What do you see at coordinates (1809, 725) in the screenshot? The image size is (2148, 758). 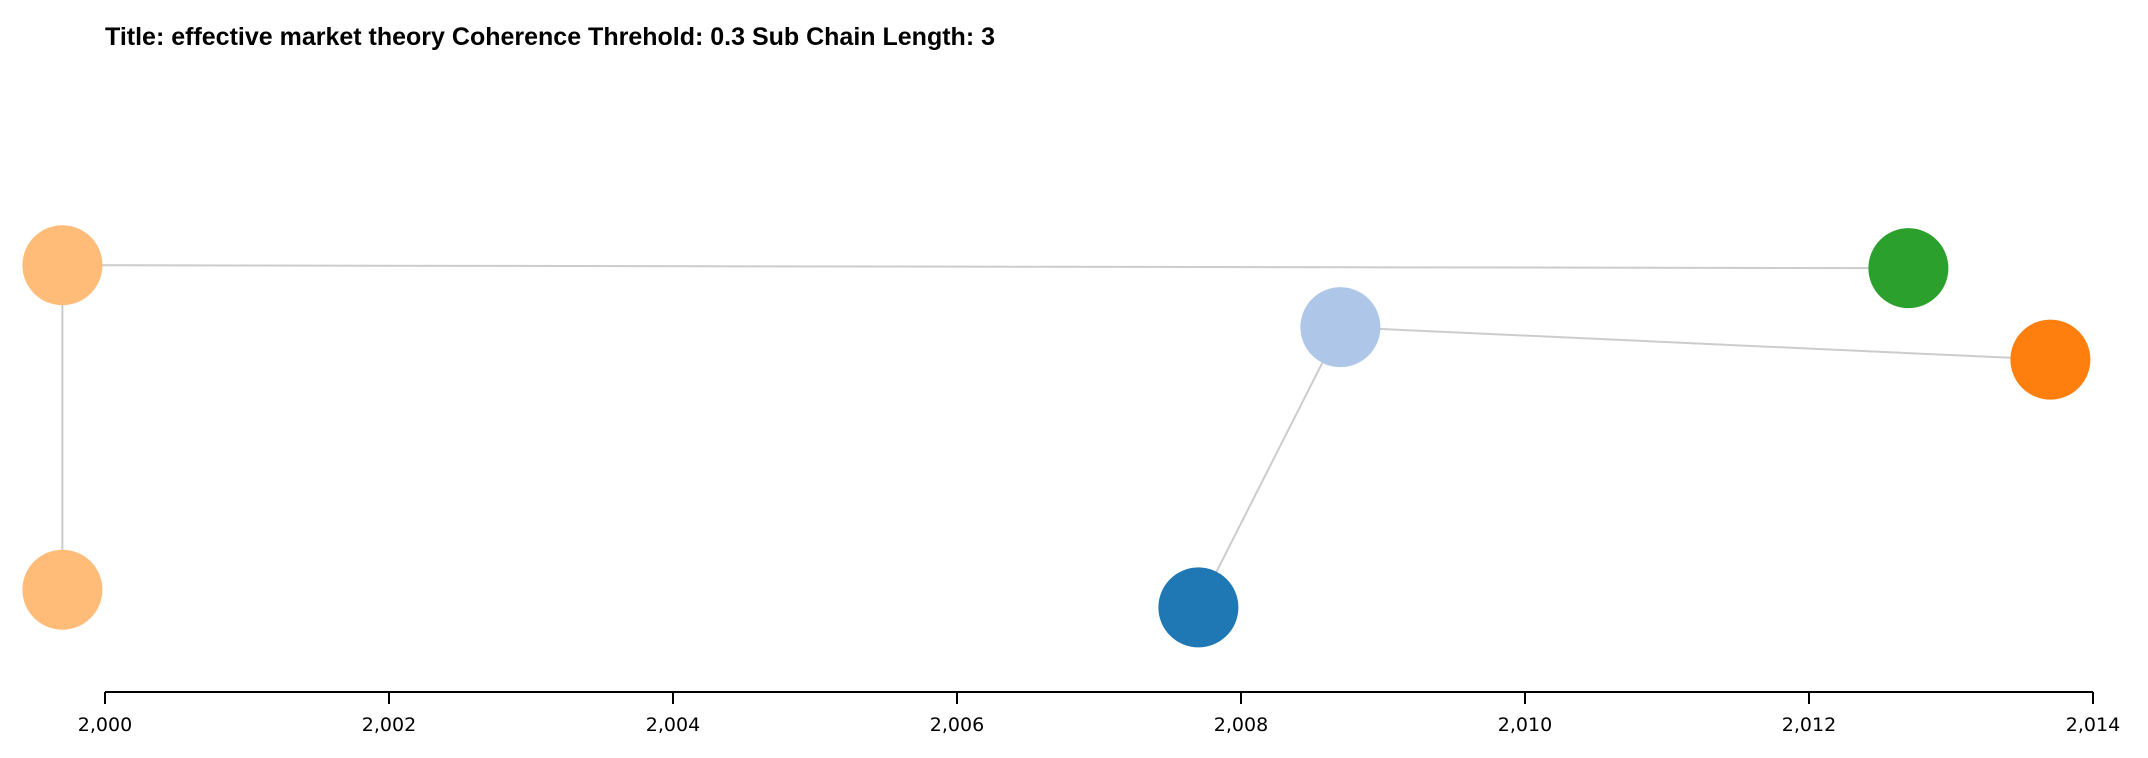 I see `x-tick-label: 2,012` at bounding box center [1809, 725].